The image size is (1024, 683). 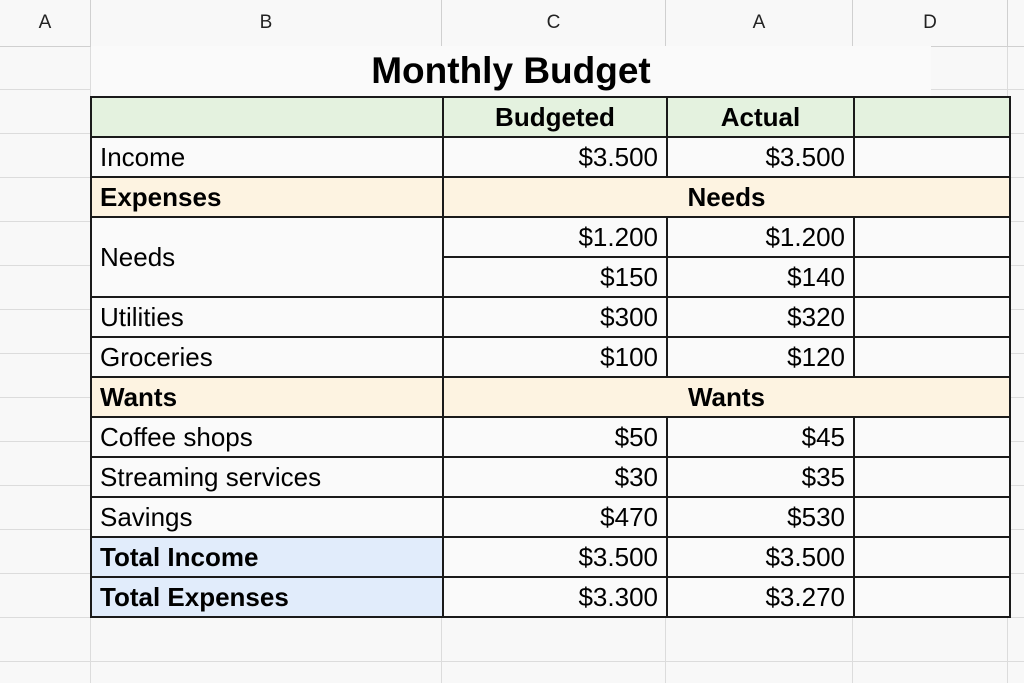 I want to click on actual-cell: $45, so click(x=760, y=437).